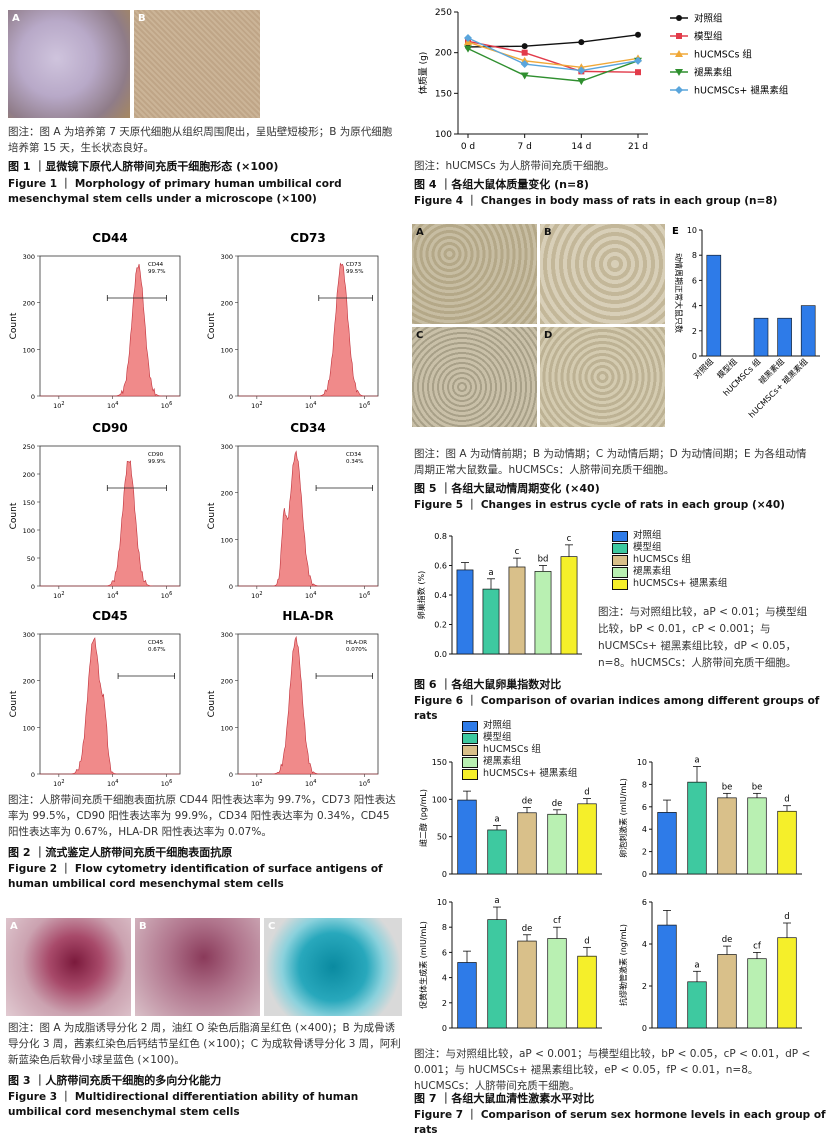 The image size is (828, 1138). I want to click on y-tick-label: 0.8, so click(440, 536).